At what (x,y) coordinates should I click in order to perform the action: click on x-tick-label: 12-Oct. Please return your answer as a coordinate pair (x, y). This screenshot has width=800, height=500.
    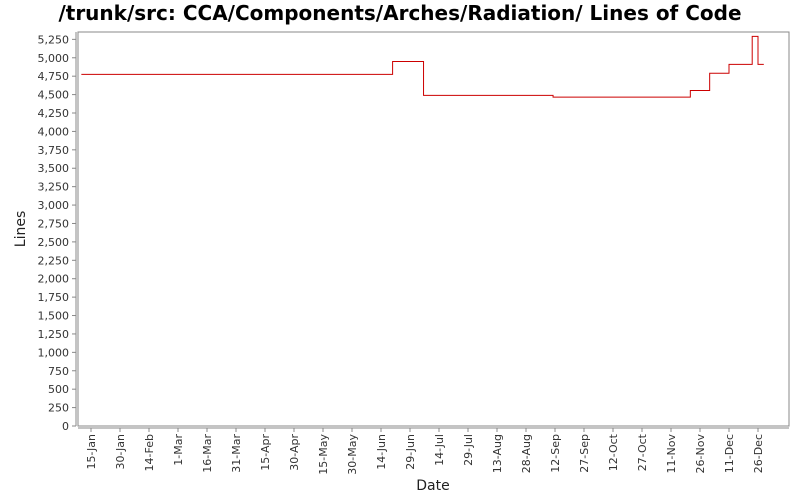
    Looking at the image, I should click on (613, 452).